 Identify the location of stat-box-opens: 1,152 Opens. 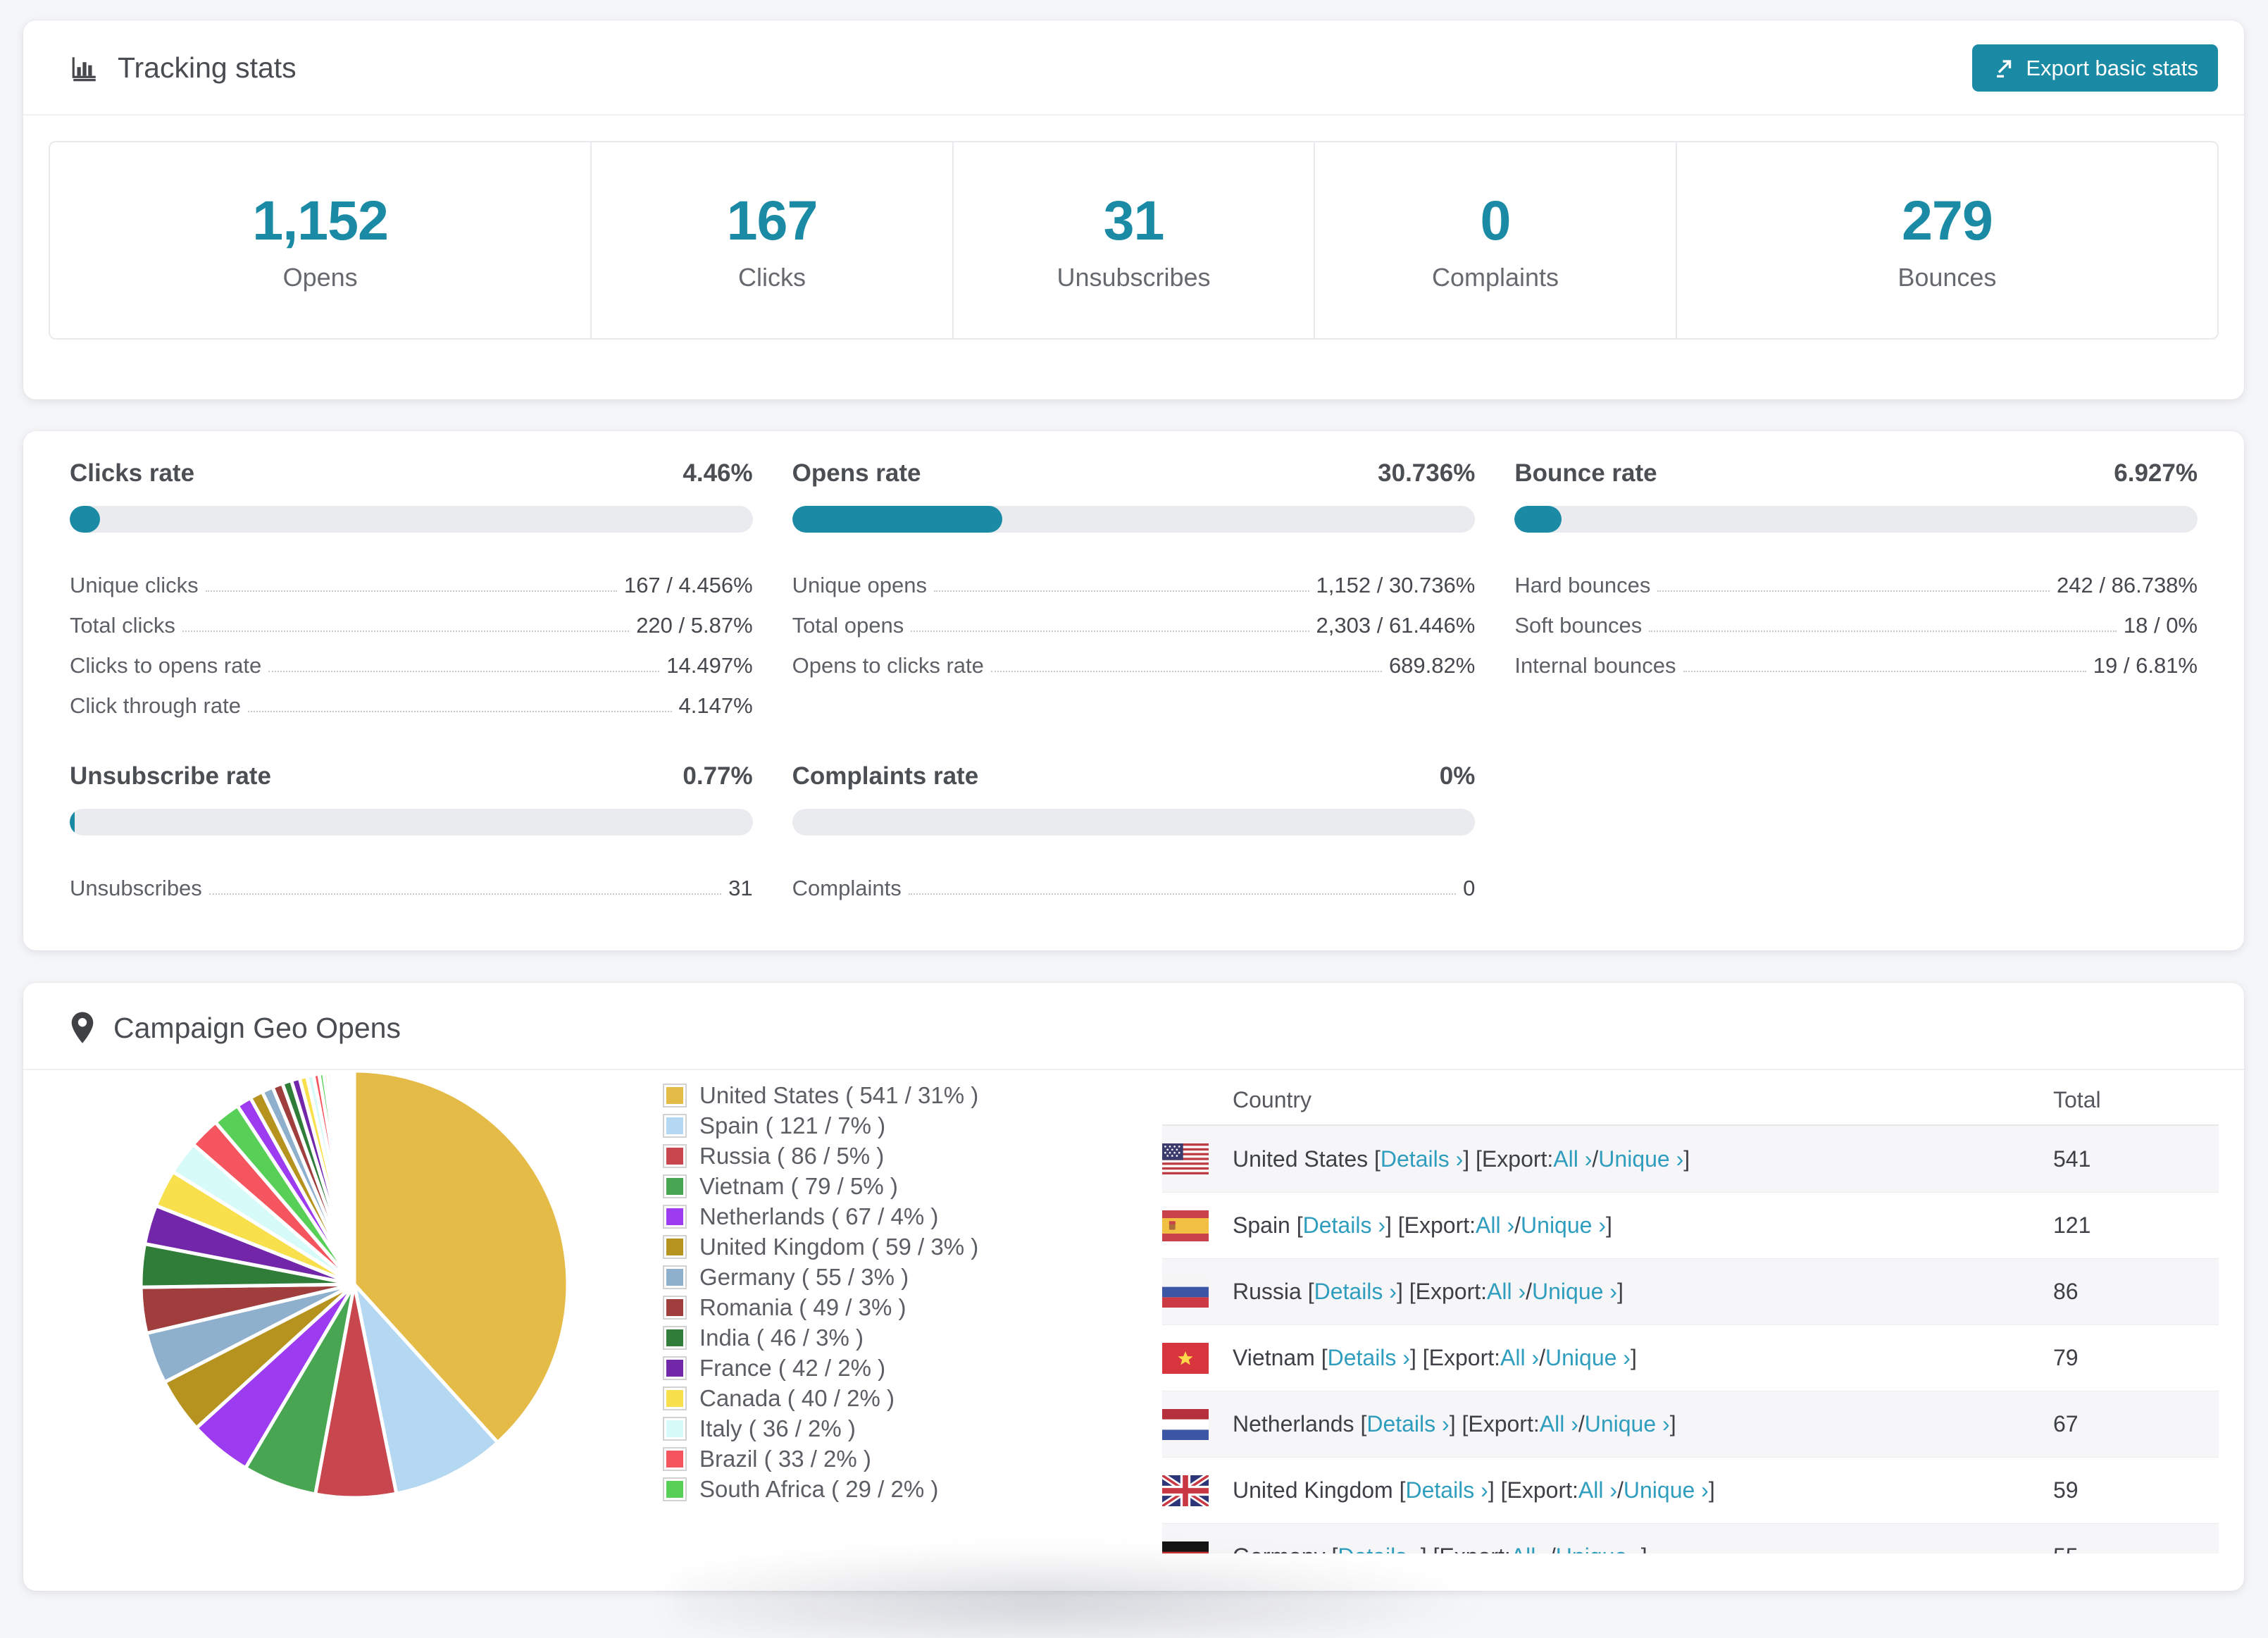
(321, 240).